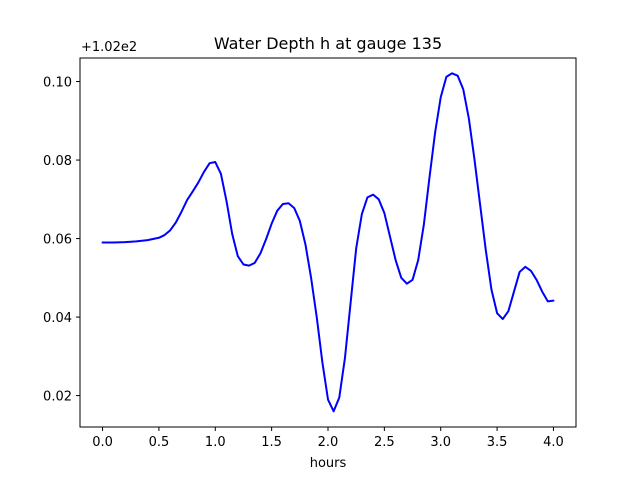  What do you see at coordinates (57, 318) in the screenshot?
I see `y-tick-label: 0.04` at bounding box center [57, 318].